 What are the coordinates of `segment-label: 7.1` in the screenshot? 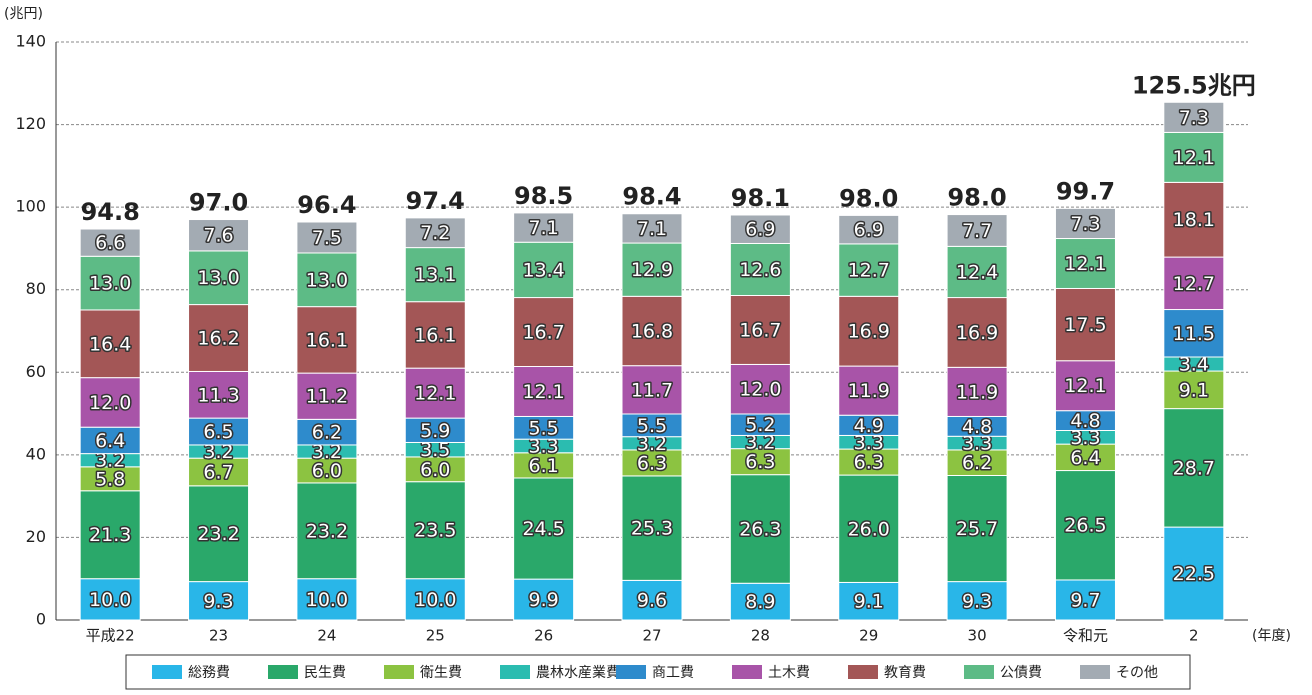 It's located at (652, 229).